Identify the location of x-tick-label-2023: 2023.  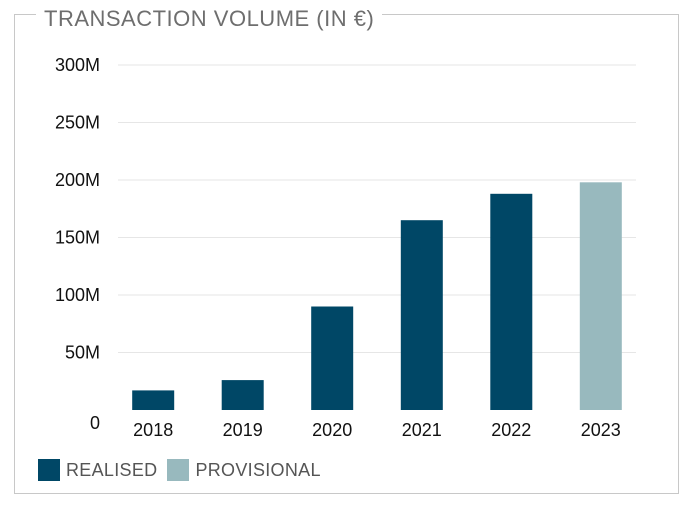
(601, 430).